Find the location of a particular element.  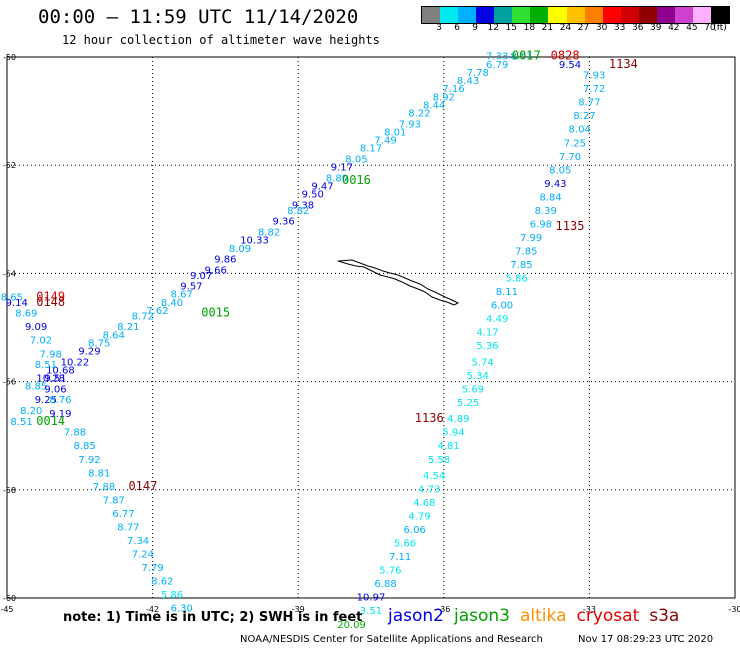

credit-timestamp: Nov 17 08:29:23 UTC 2020 is located at coordinates (646, 639).